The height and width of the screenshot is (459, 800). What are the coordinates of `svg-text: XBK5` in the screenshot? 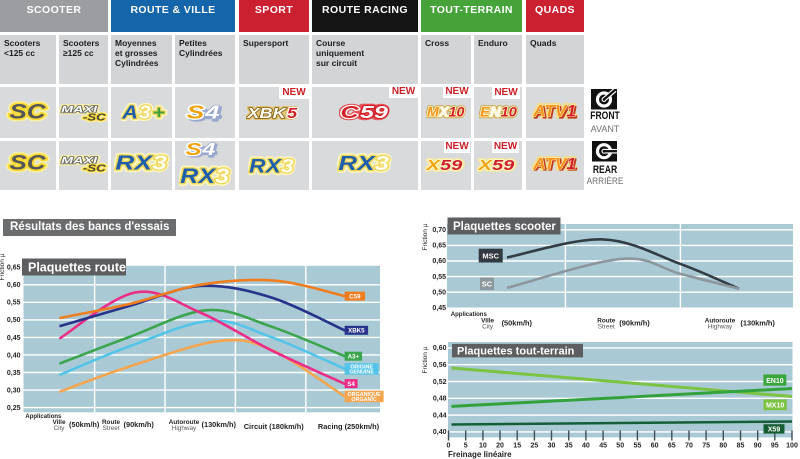 It's located at (356, 331).